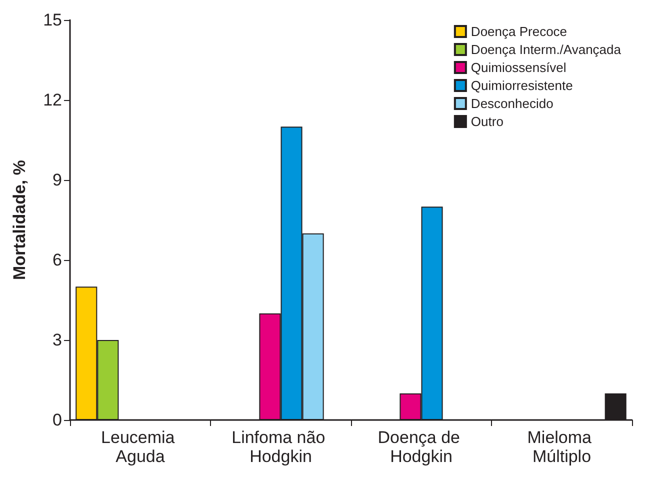 Image resolution: width=646 pixels, height=478 pixels. What do you see at coordinates (52, 100) in the screenshot?
I see `y-tick-label: 12` at bounding box center [52, 100].